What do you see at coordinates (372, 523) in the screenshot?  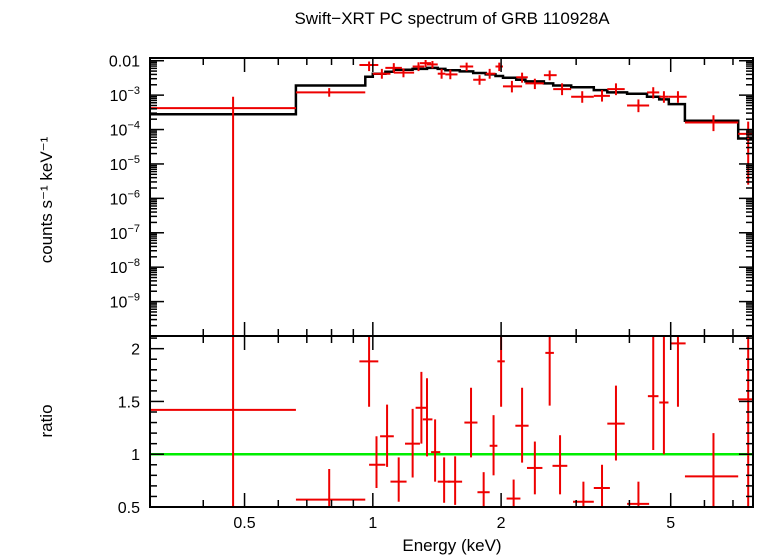 I see `x-tick-label: 1` at bounding box center [372, 523].